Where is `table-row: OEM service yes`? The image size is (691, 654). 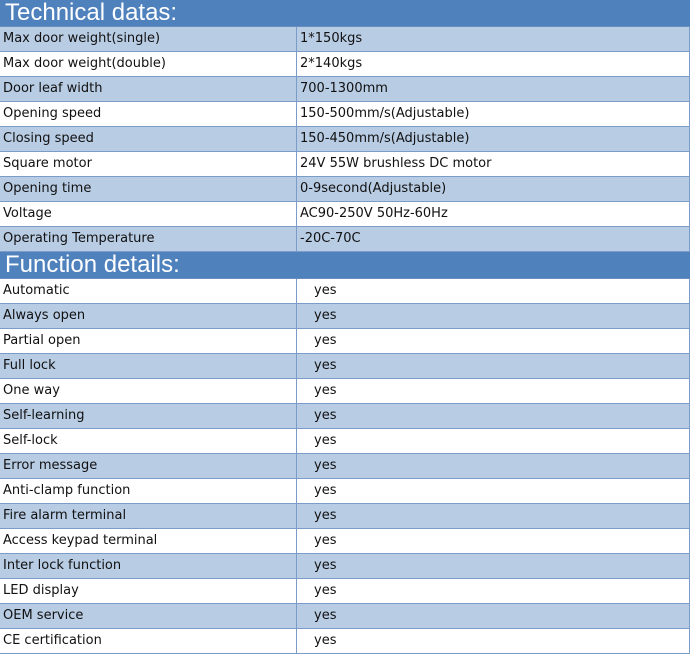
table-row: OEM service yes is located at coordinates (345, 616).